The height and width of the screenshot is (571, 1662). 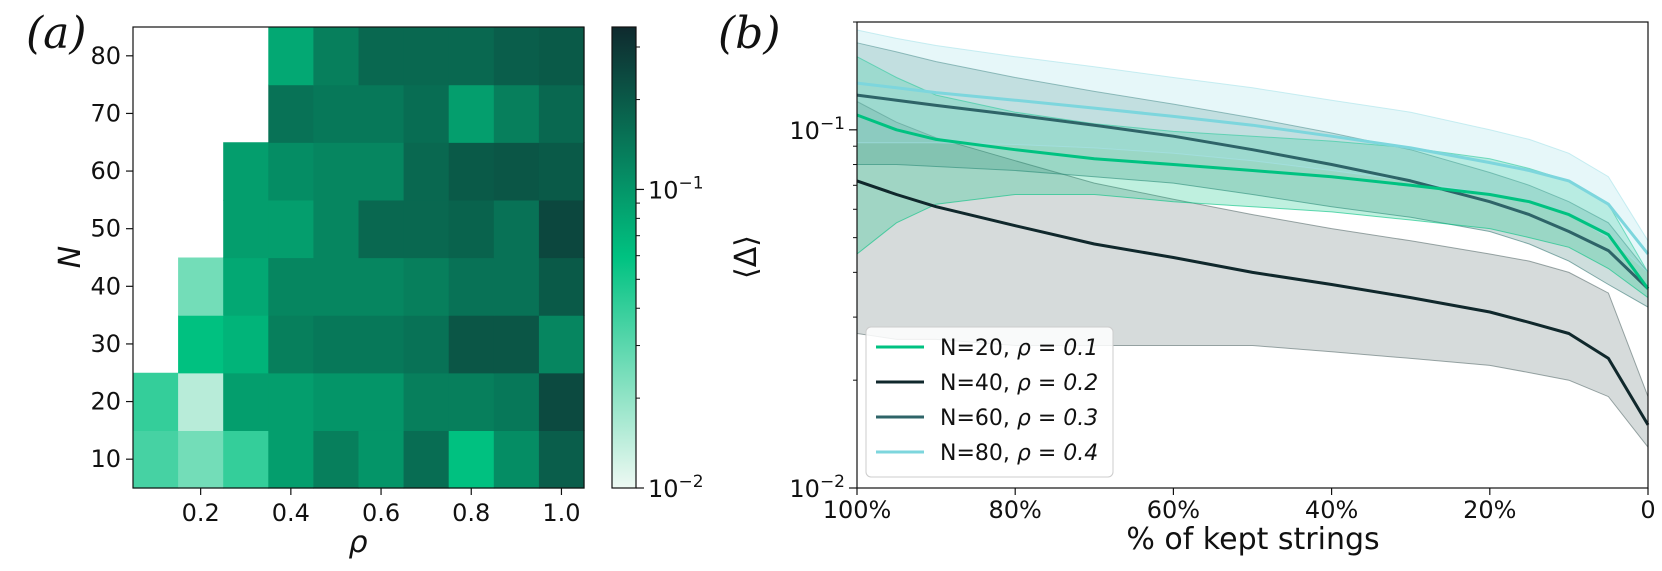 I want to click on colorbar-tick-label: 10−1, so click(x=676, y=188).